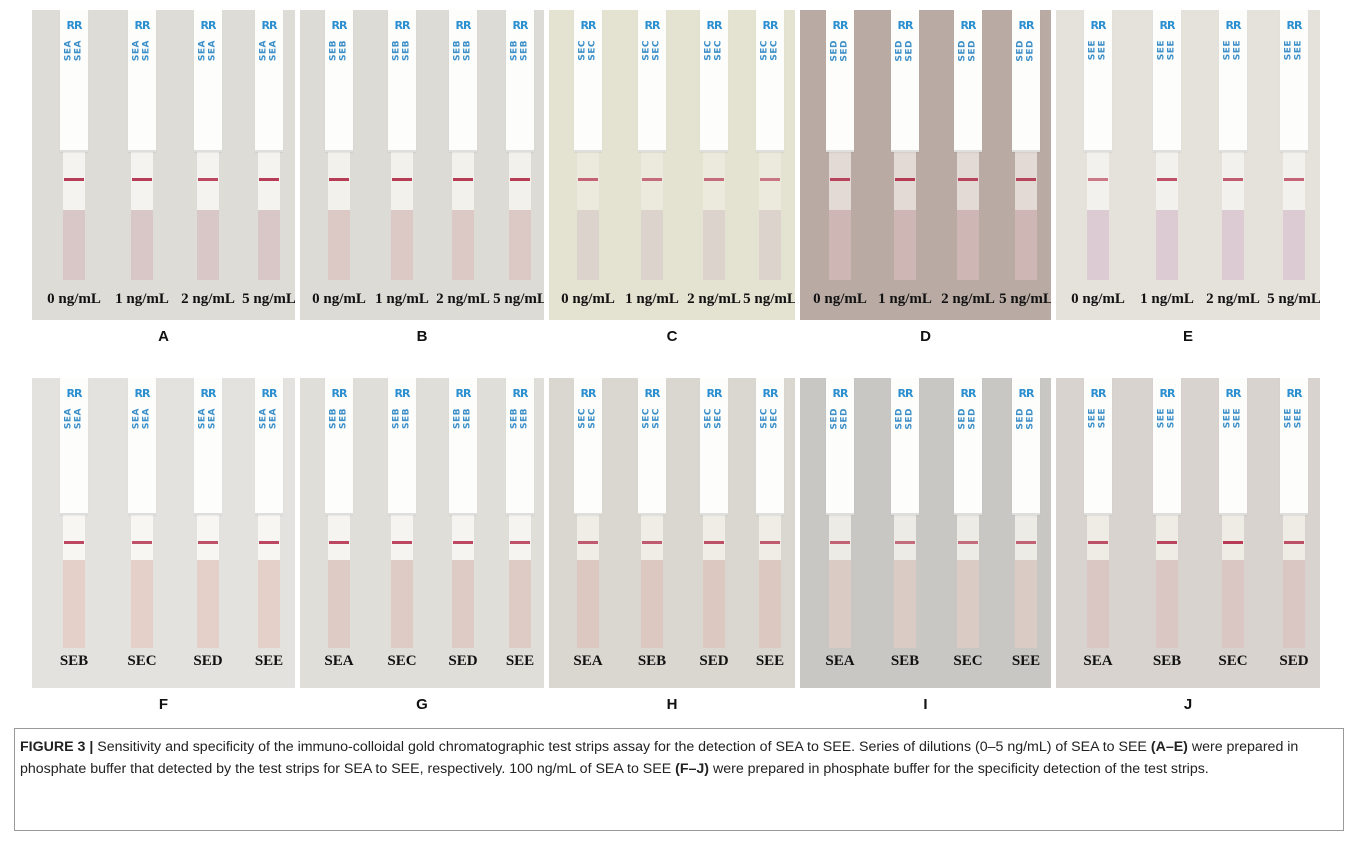  What do you see at coordinates (1098, 418) in the screenshot?
I see `strip-brand-text: SEE SEE` at bounding box center [1098, 418].